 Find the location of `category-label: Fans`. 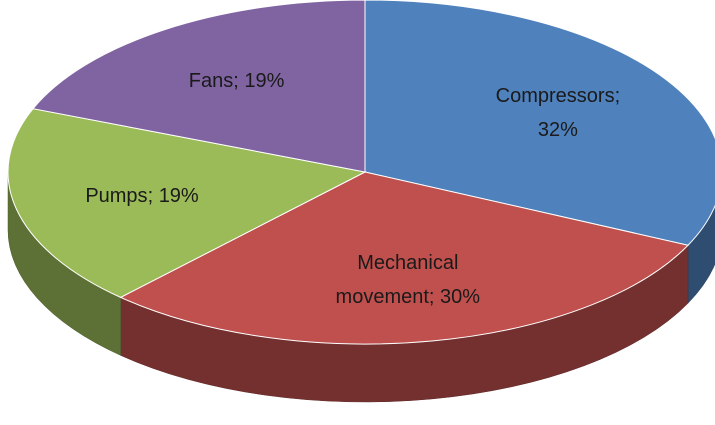

category-label: Fans is located at coordinates (211, 80).